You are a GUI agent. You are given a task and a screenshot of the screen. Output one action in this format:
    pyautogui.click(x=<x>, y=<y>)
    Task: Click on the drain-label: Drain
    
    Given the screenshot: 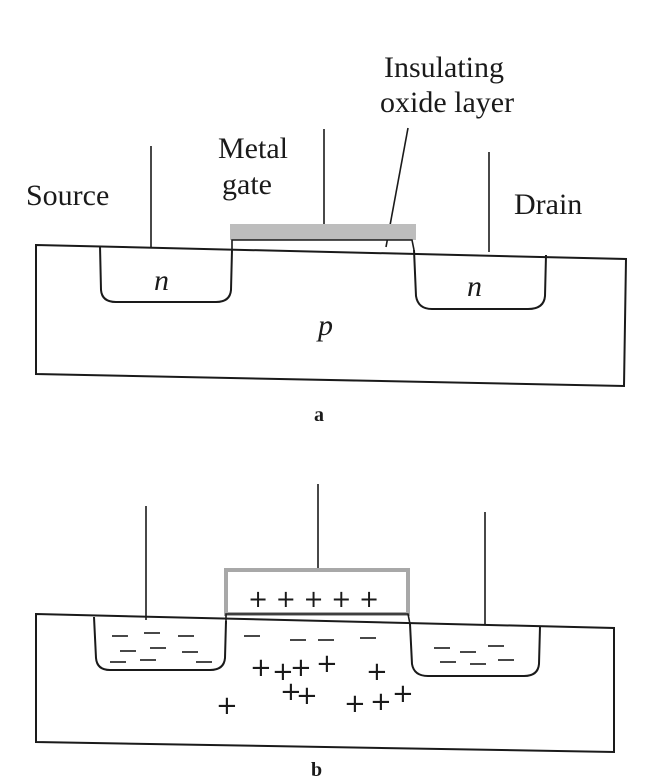 What is the action you would take?
    pyautogui.click(x=548, y=204)
    